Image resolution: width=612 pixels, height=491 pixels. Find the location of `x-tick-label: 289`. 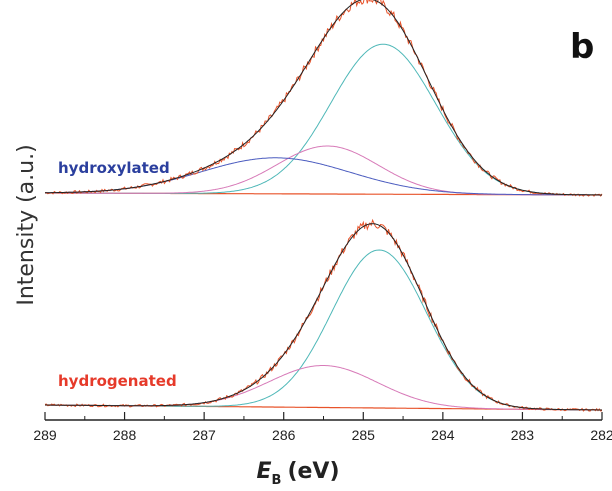

x-tick-label: 289 is located at coordinates (45, 435).